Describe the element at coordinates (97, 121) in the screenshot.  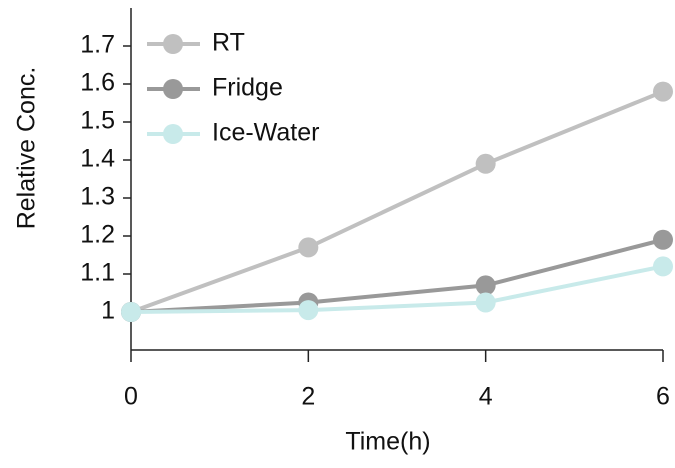
I see `y-tick-label: 1.5` at that location.